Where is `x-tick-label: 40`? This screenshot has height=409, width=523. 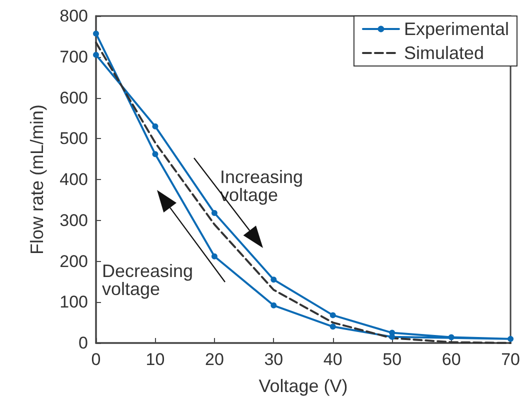 x-tick-label: 40 is located at coordinates (332, 359).